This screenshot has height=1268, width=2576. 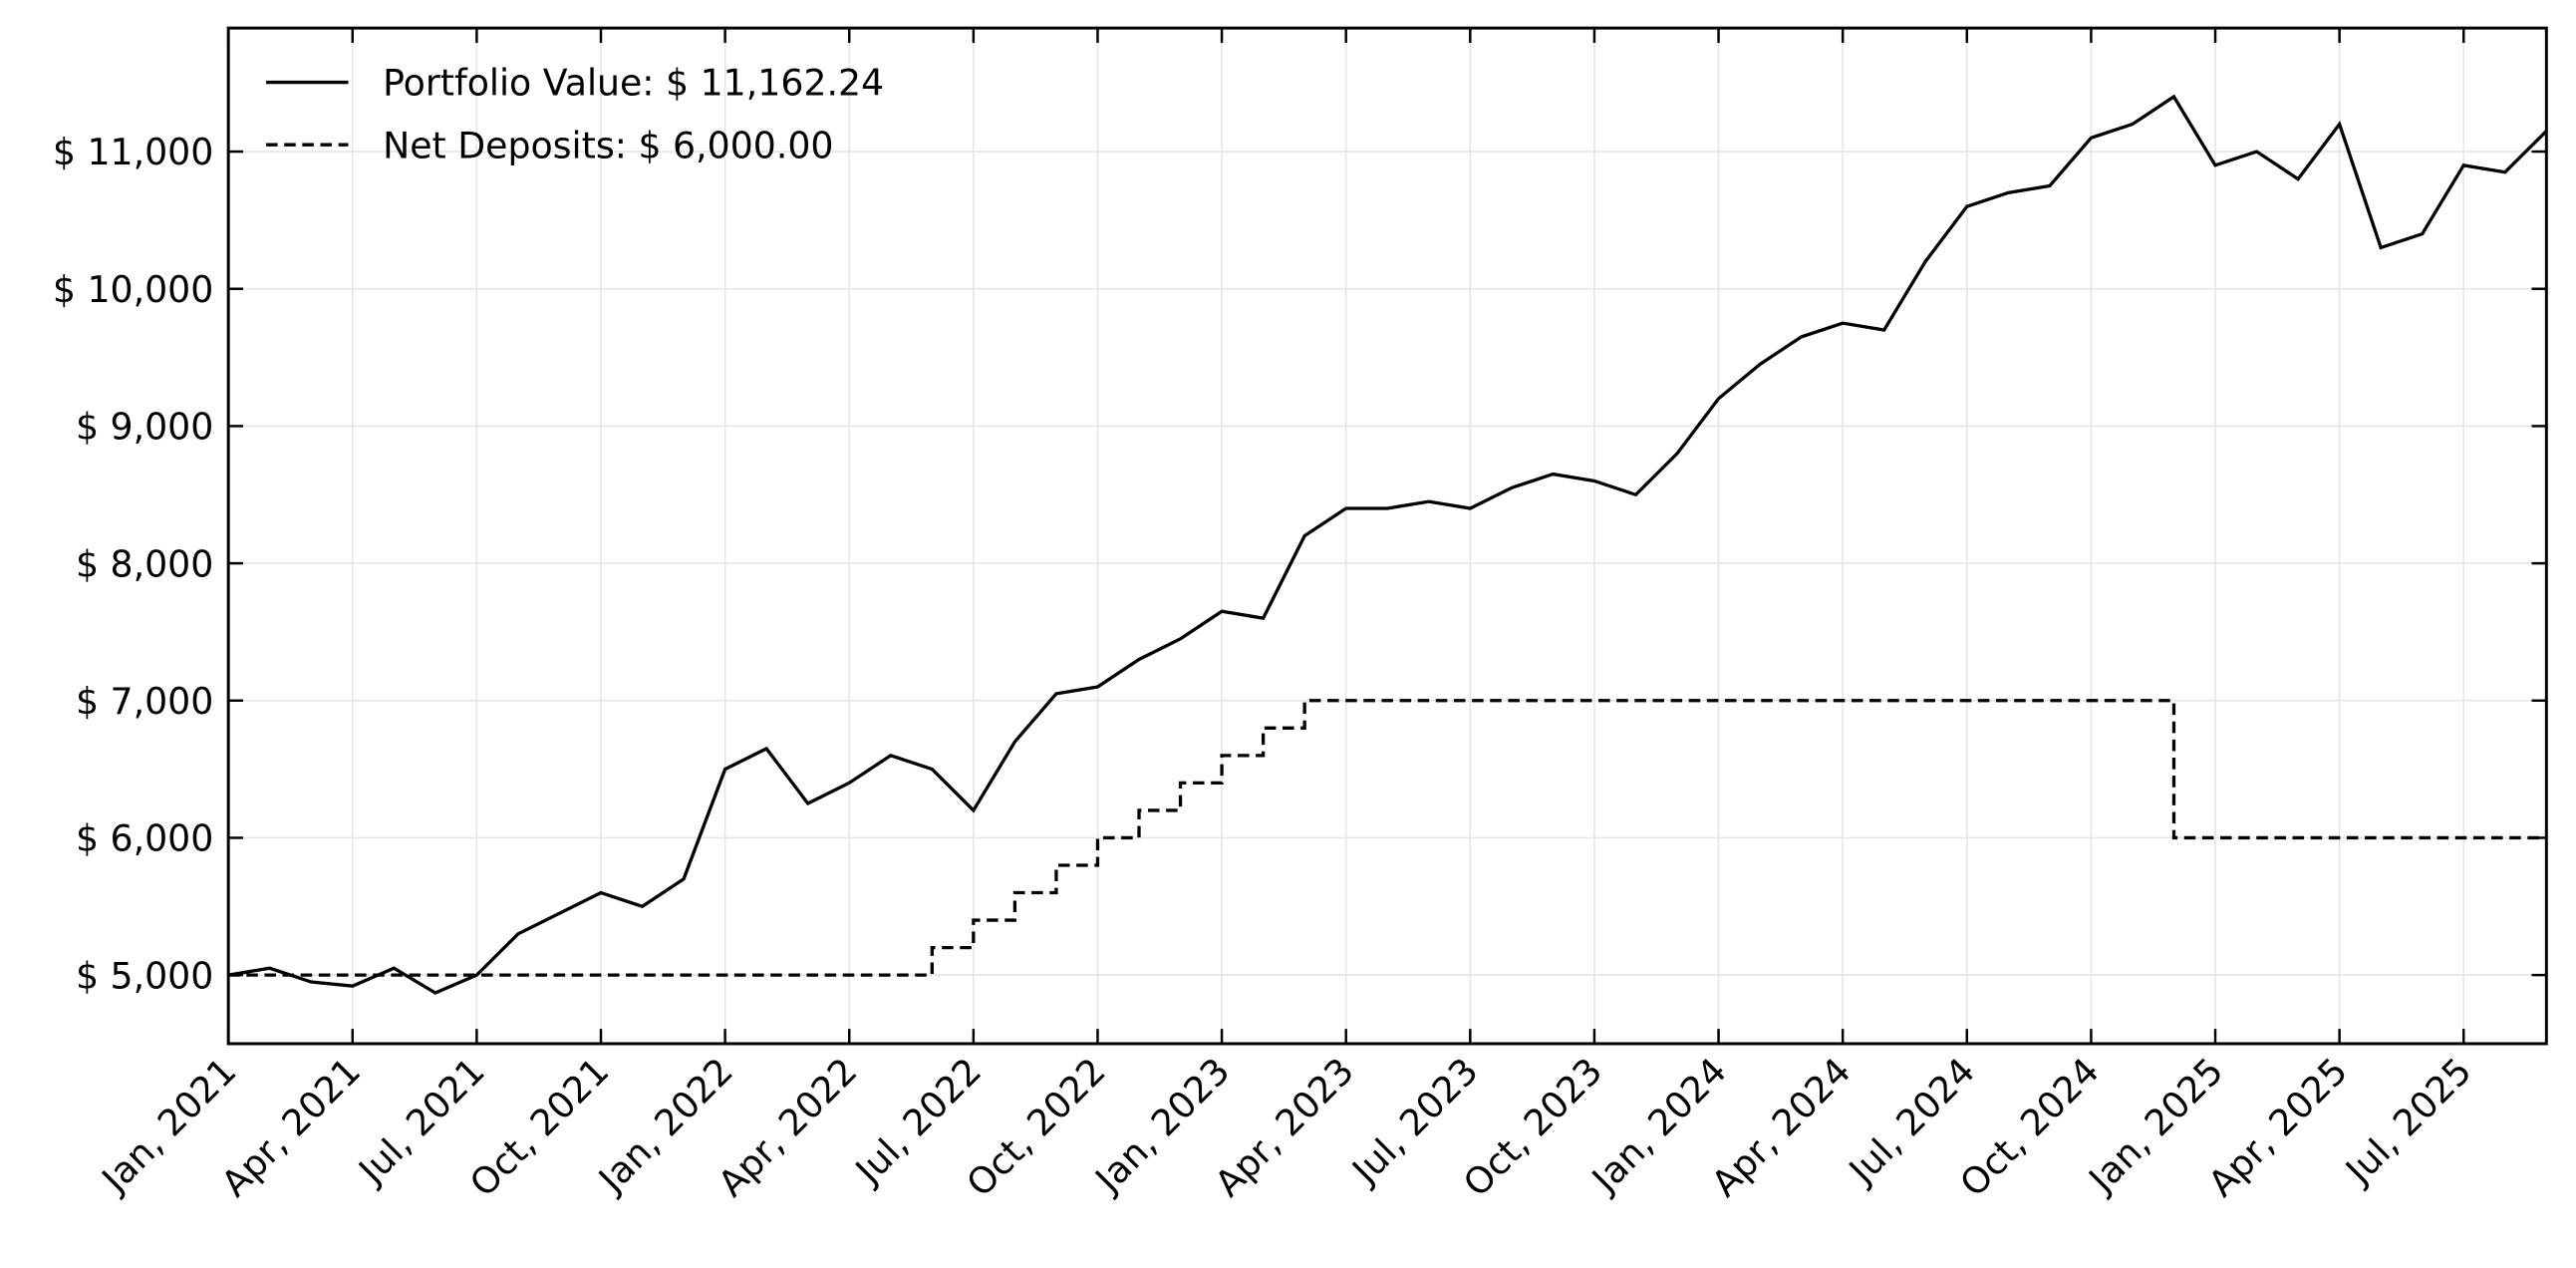 I want to click on y-tick-label: $ 8,000, so click(x=144, y=563).